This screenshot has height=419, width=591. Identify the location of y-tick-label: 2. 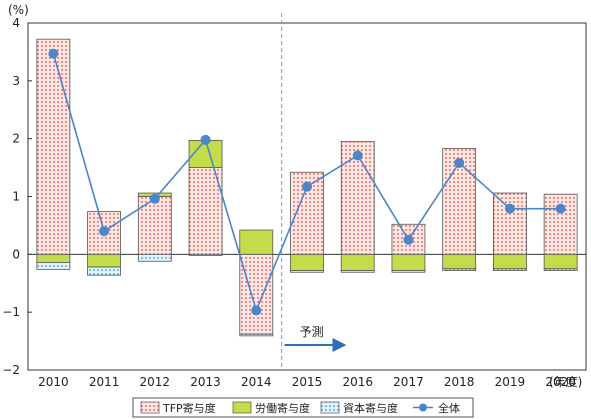
(16, 139).